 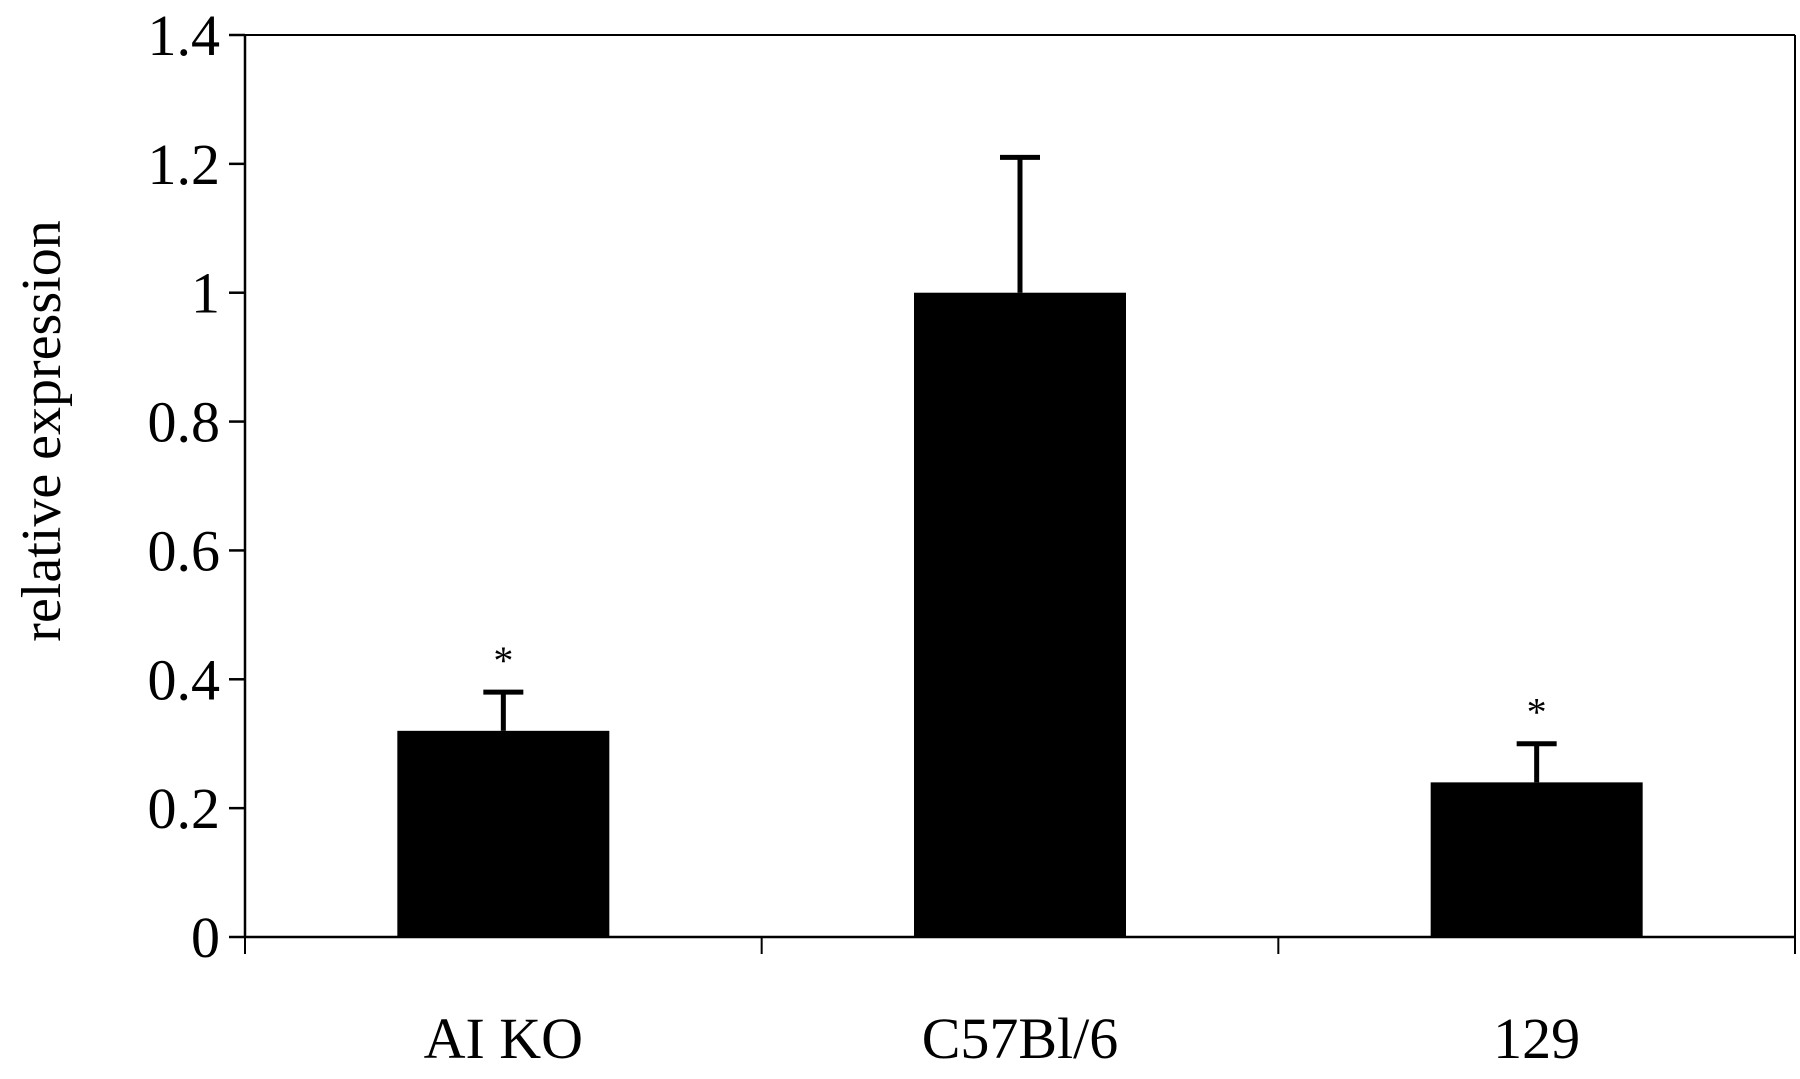 I want to click on x-category-label: AI KO, so click(x=503, y=1038).